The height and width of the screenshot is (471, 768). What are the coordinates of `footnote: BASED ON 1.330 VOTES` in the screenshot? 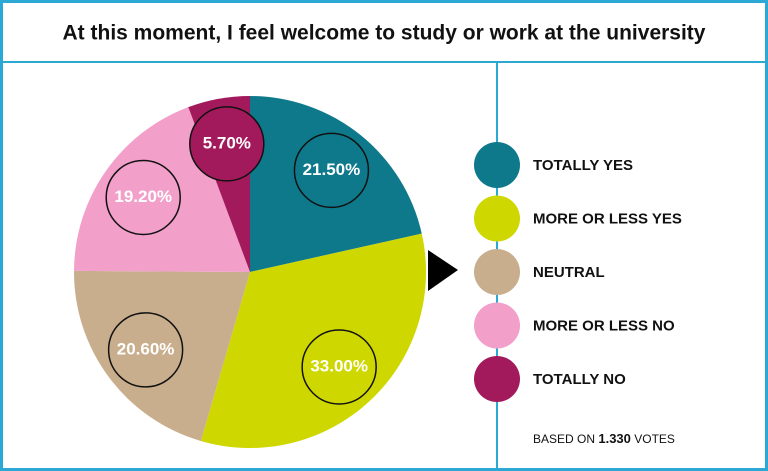 It's located at (604, 438).